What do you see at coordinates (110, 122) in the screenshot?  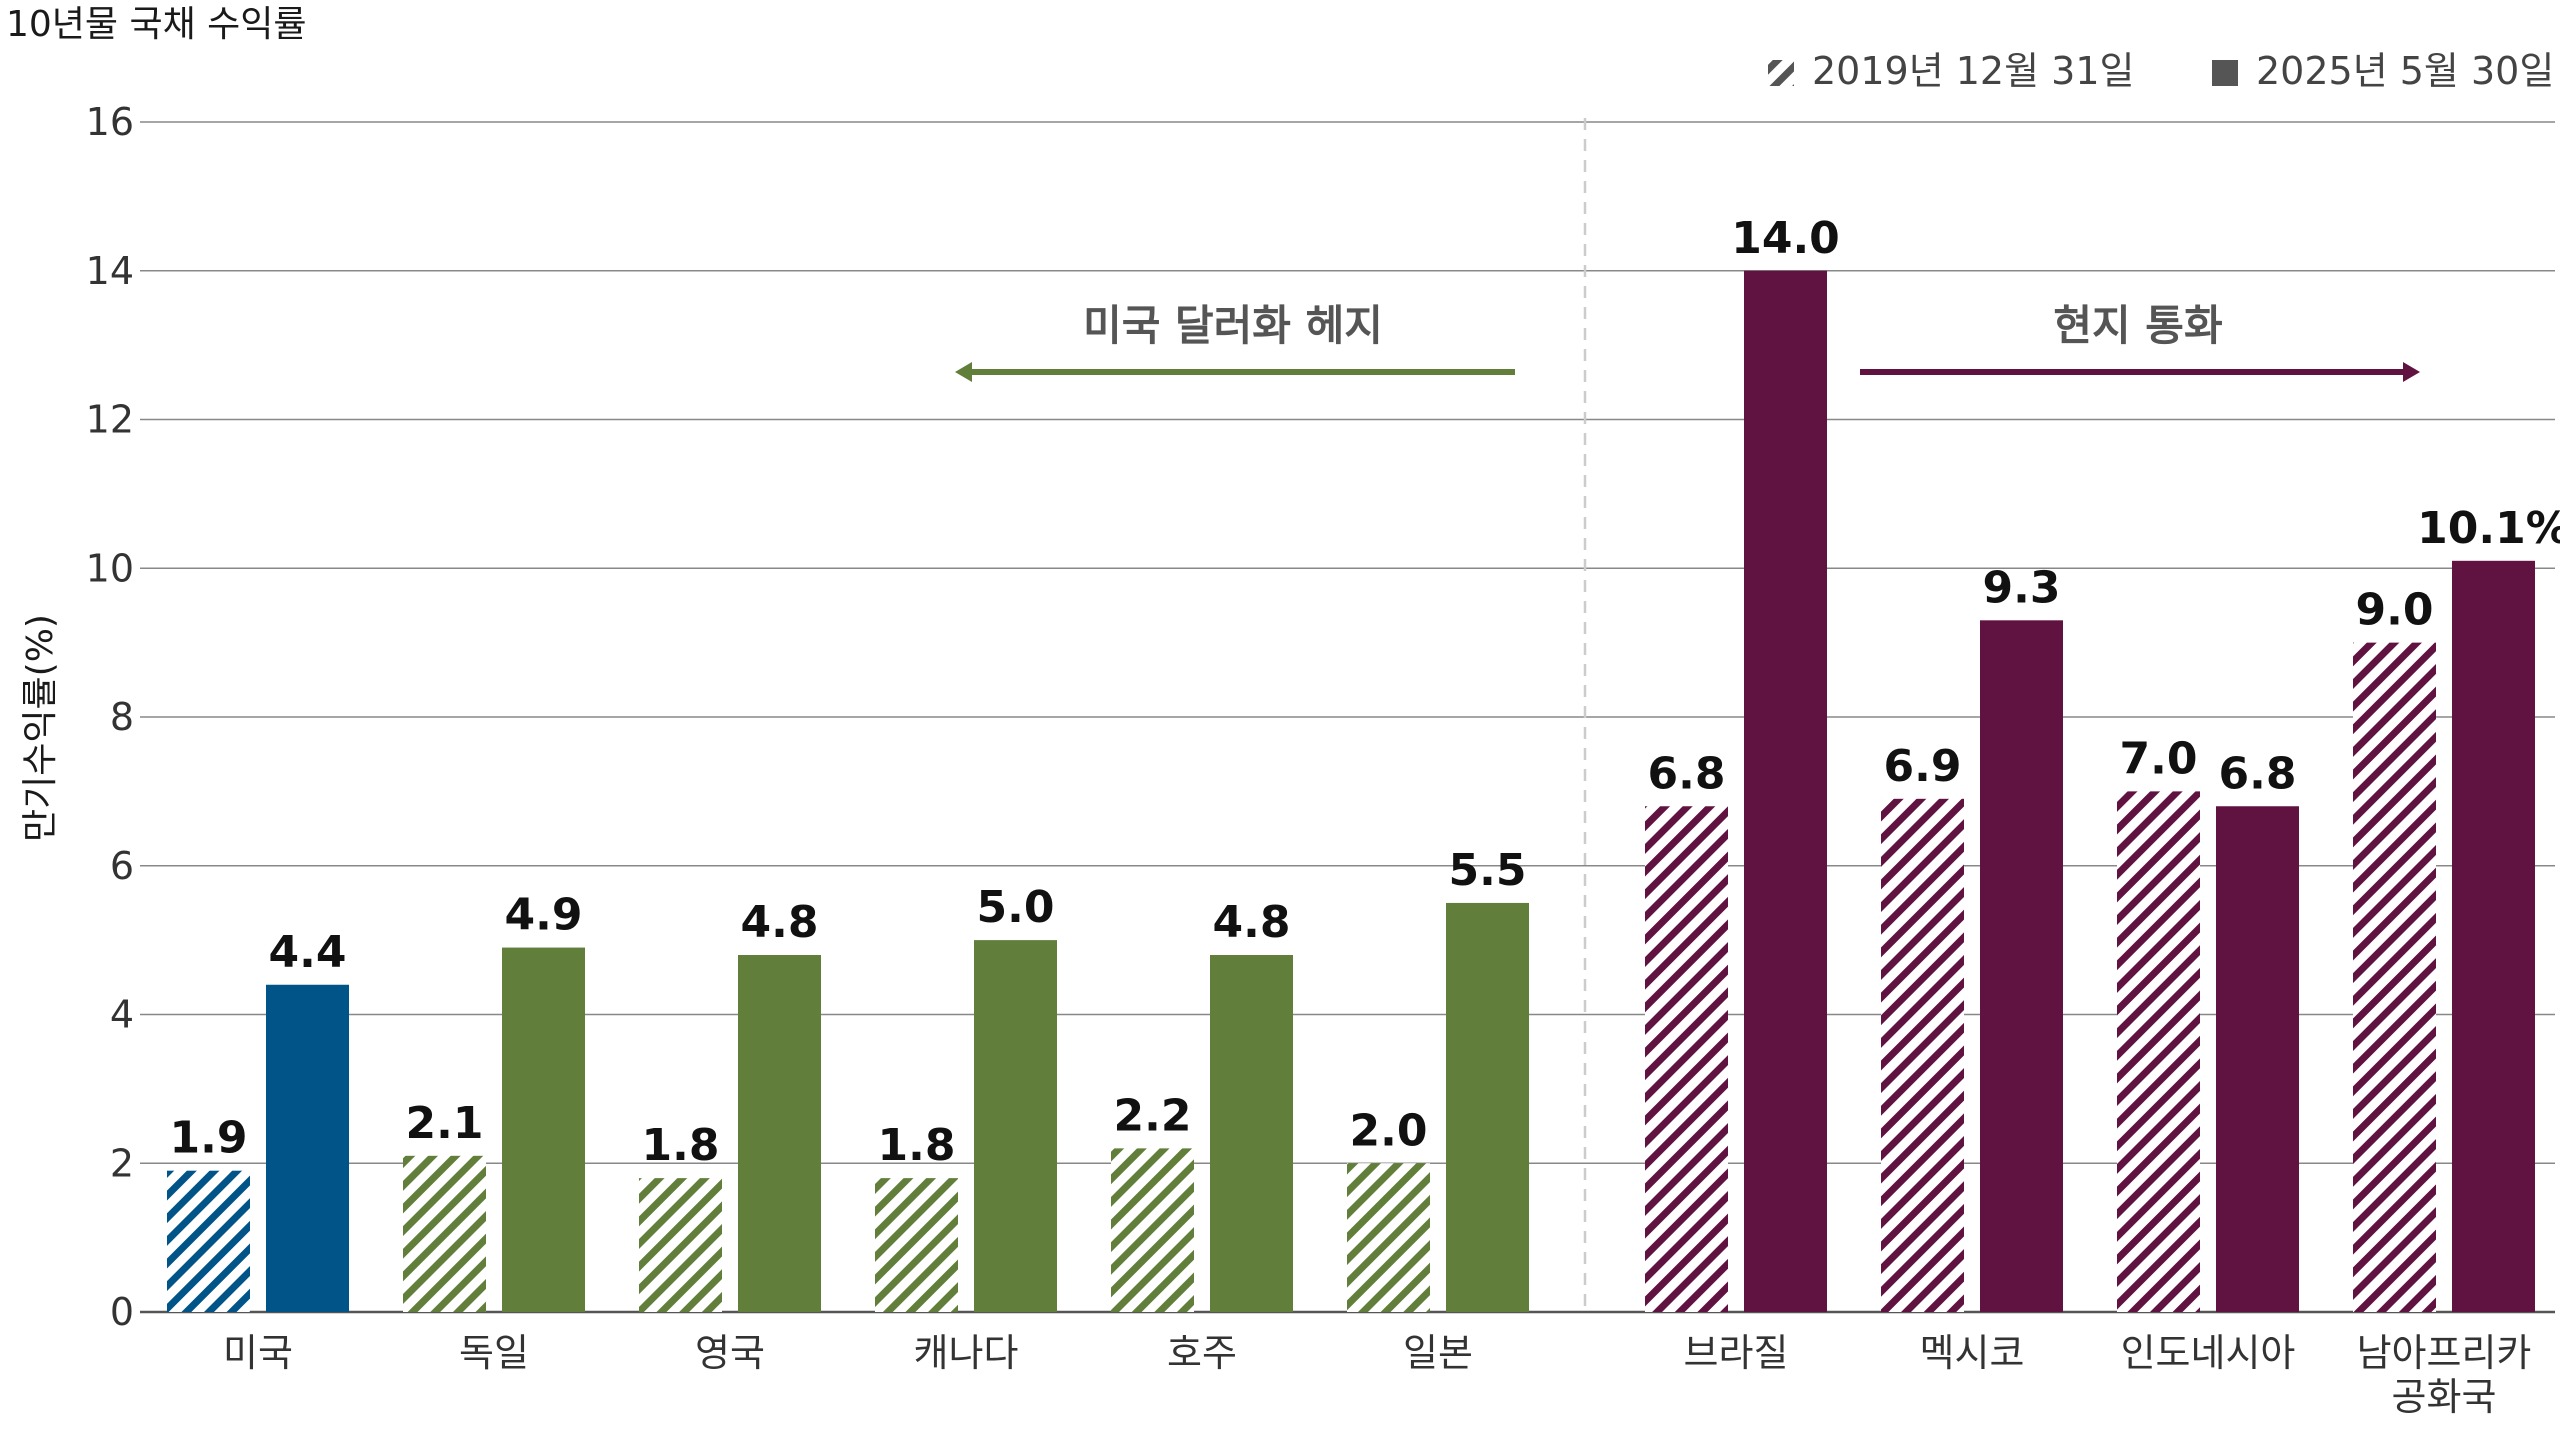 I see `y-tick-label: 16` at bounding box center [110, 122].